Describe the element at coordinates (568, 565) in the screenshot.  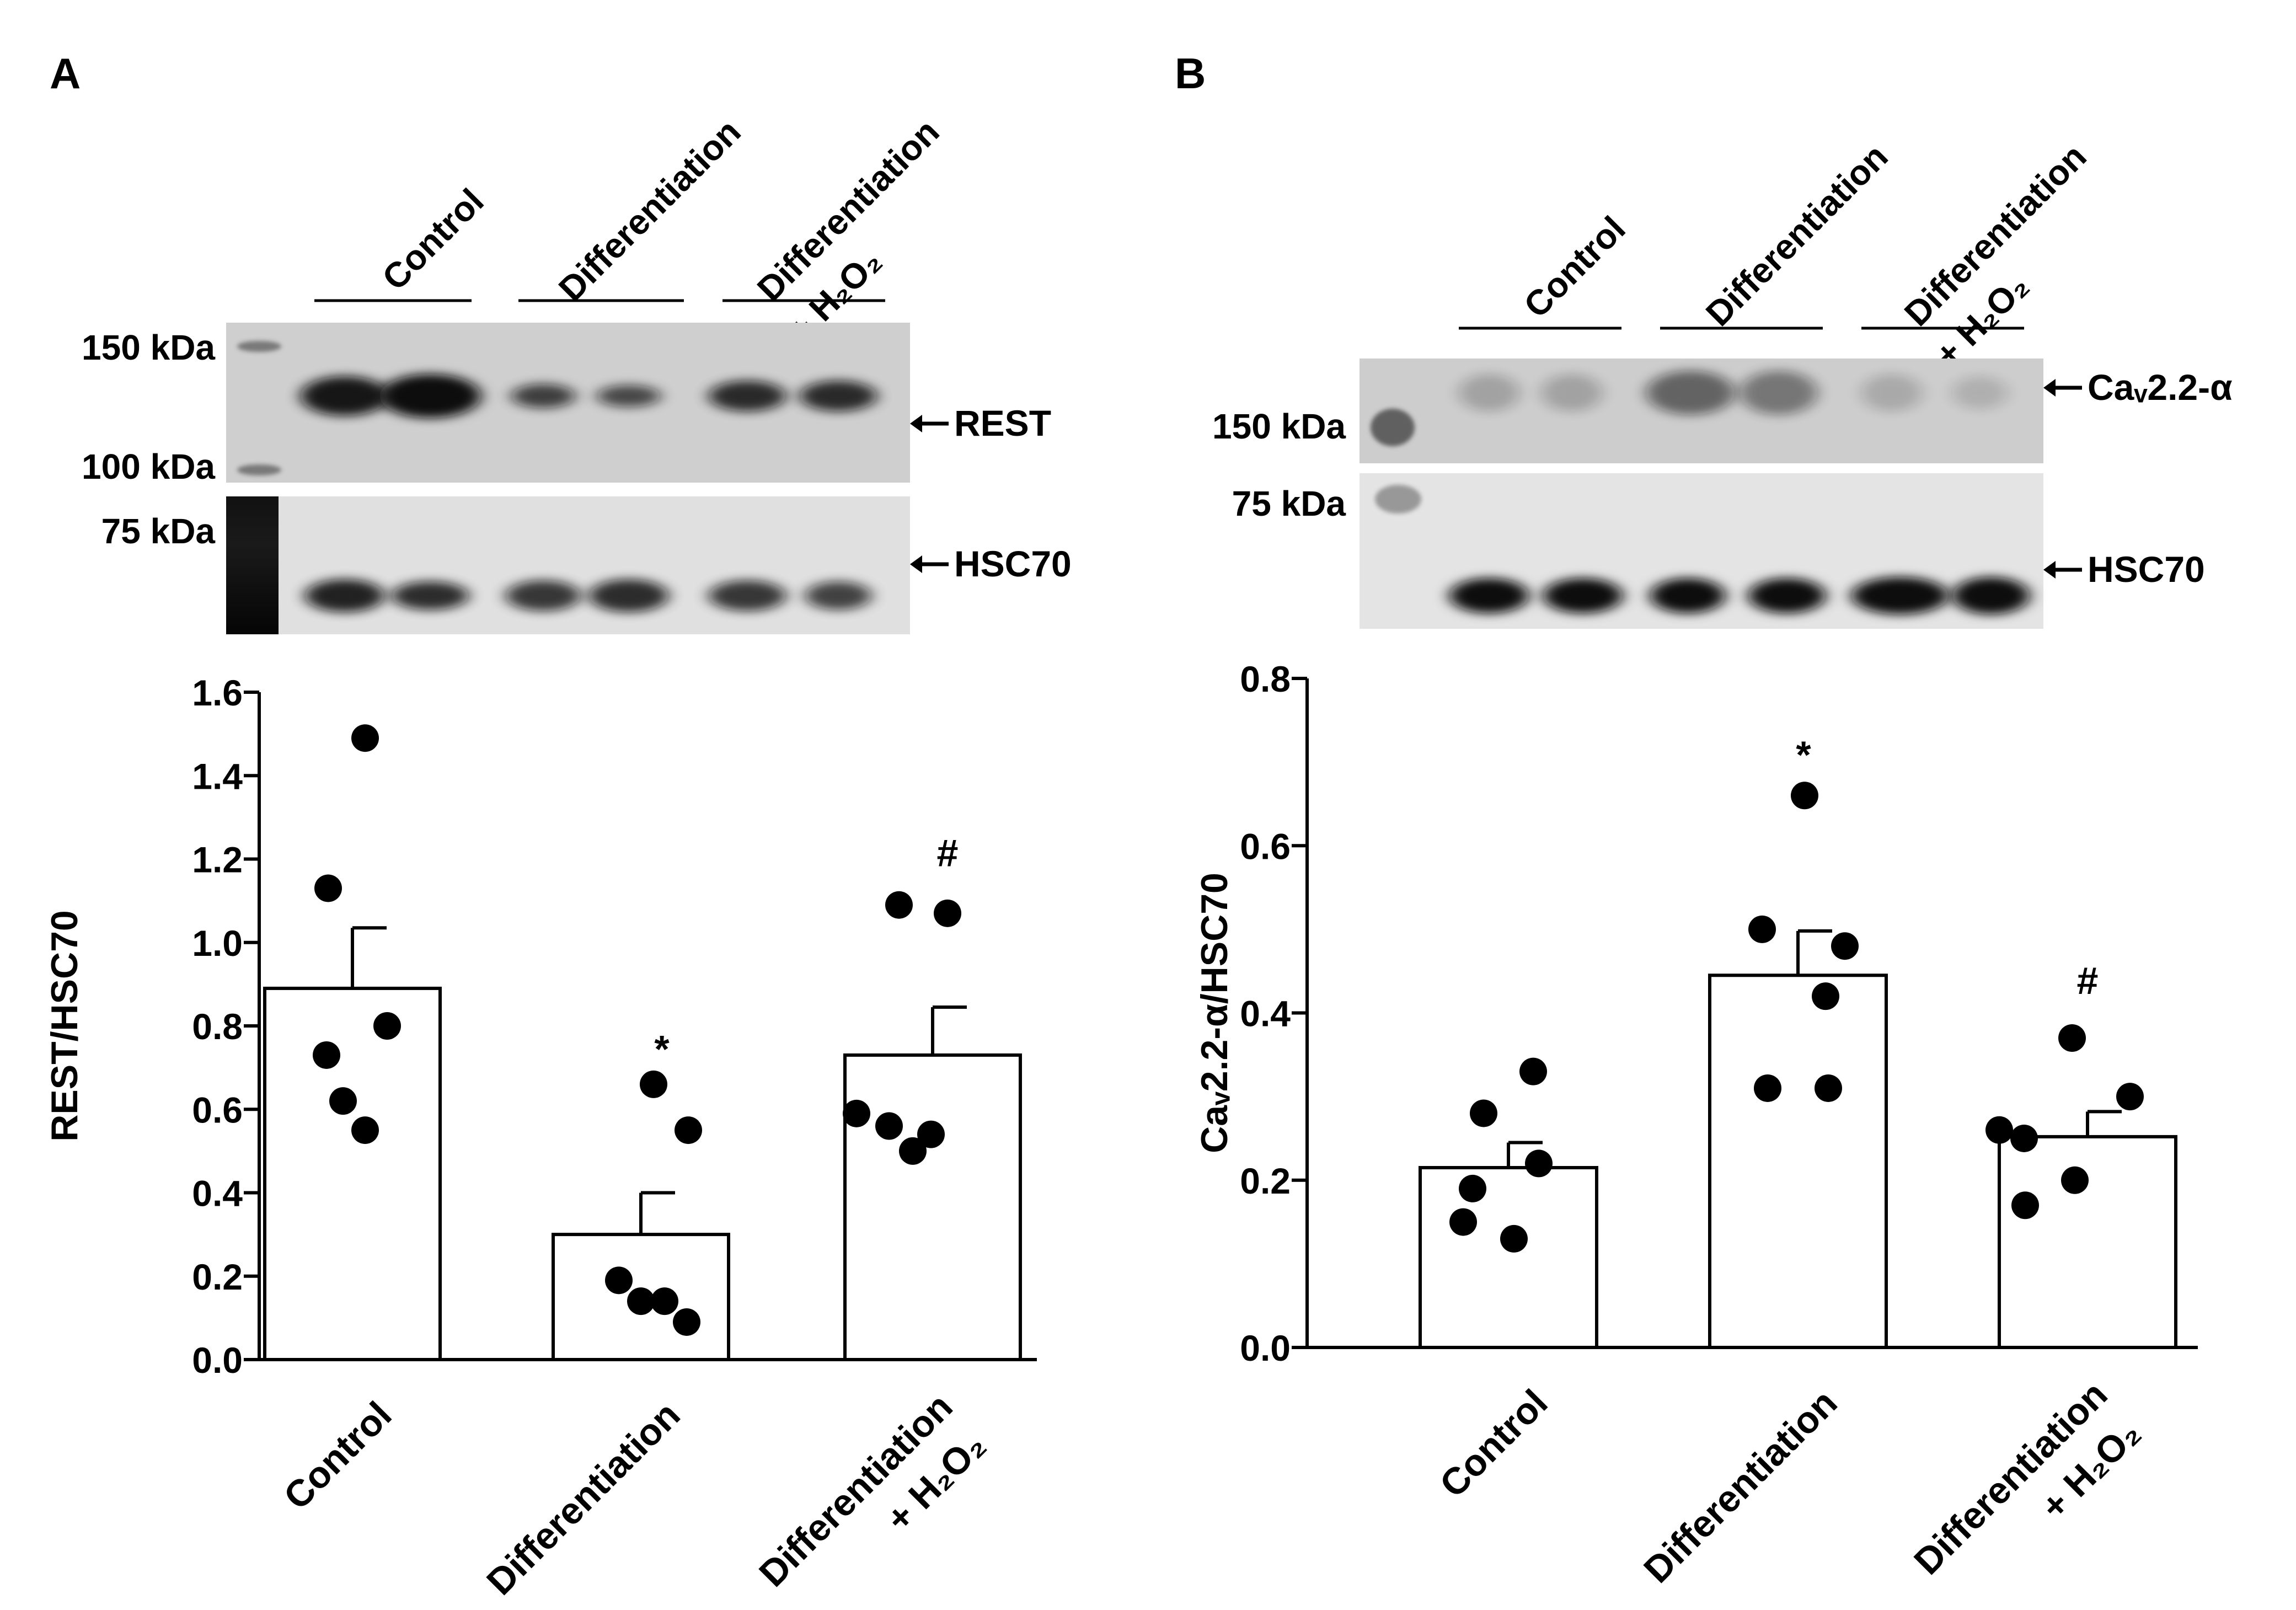
I see `blot-lower-membrane` at that location.